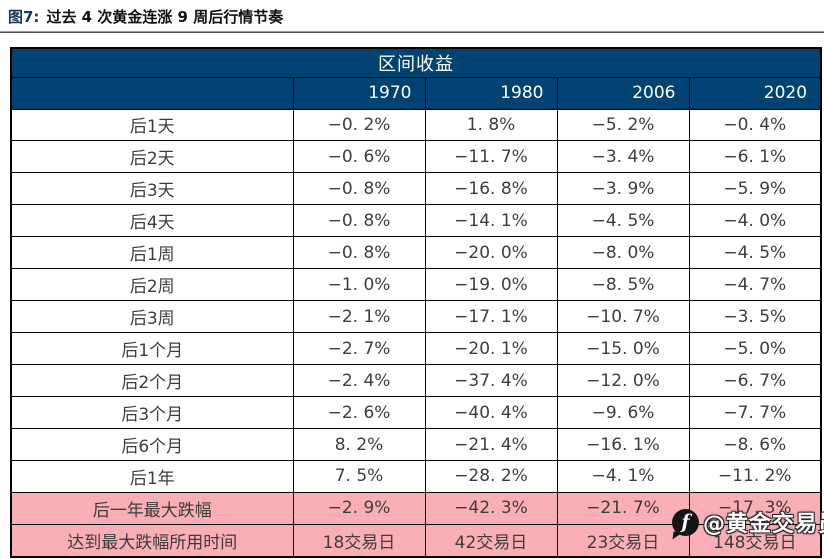 This screenshot has width=824, height=559. I want to click on cell-2020: −11. 2%, so click(755, 476).